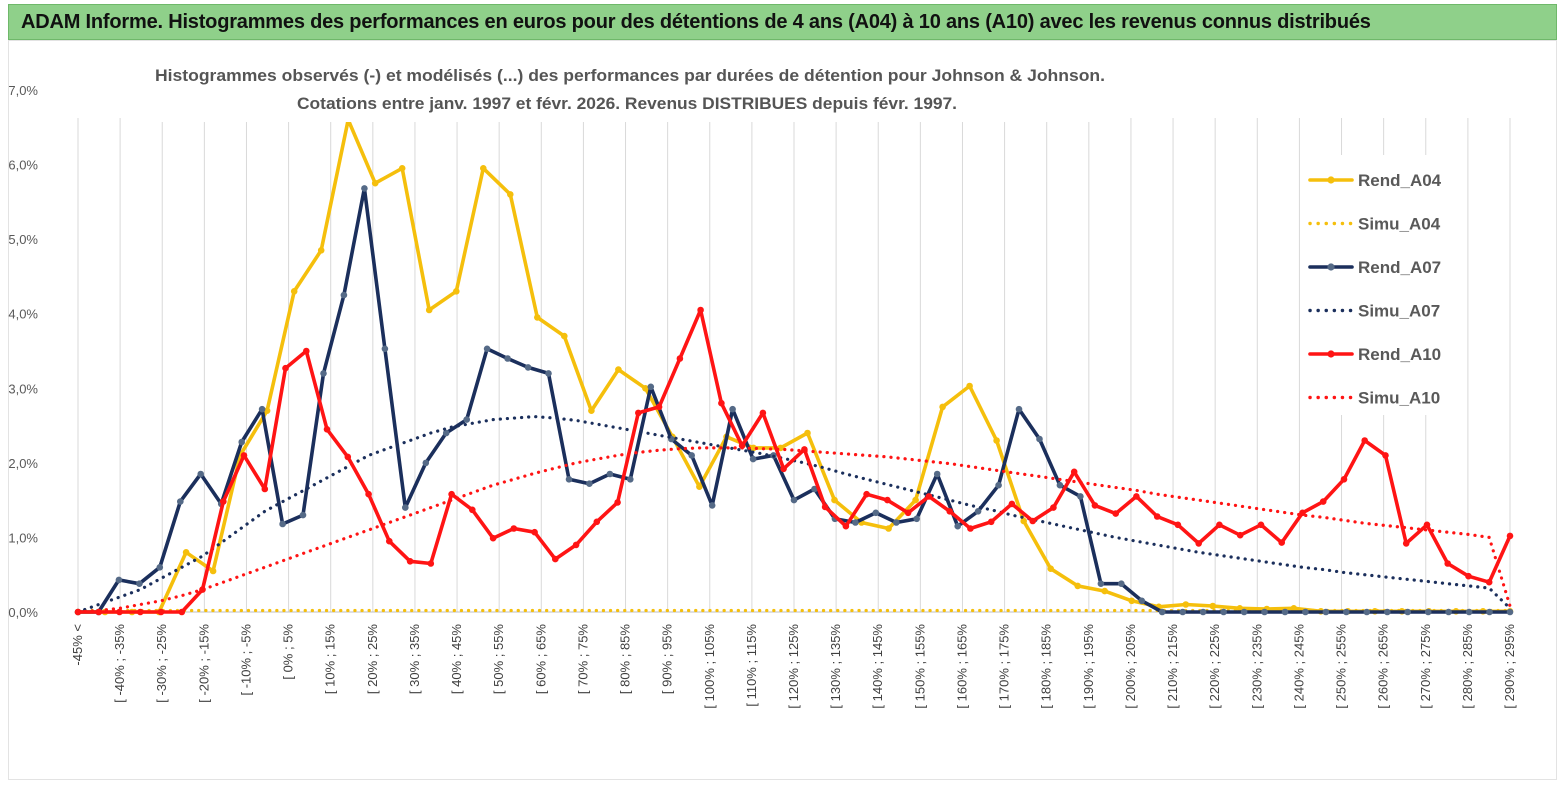 The width and height of the screenshot is (1567, 791). What do you see at coordinates (540, 659) in the screenshot?
I see `x-tick-label: [ 60% ; 65%` at bounding box center [540, 659].